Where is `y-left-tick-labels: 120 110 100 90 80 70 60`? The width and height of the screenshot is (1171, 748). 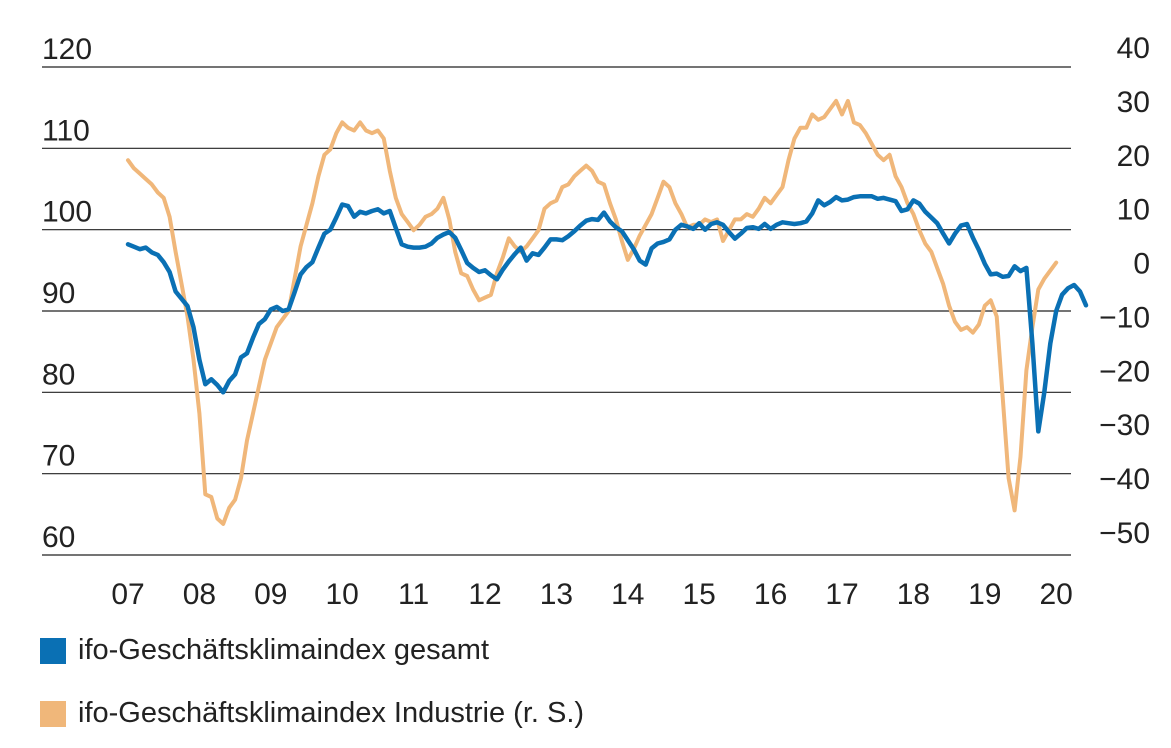 y-left-tick-labels: 120 110 100 90 80 70 60 is located at coordinates (67, 293).